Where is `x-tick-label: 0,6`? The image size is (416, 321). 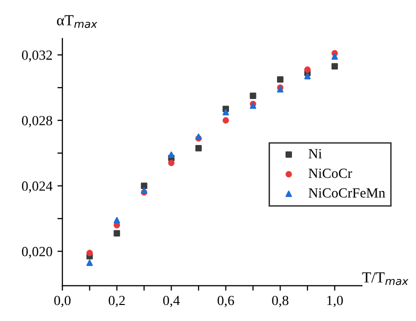 x-tick-label: 0,6 is located at coordinates (226, 302).